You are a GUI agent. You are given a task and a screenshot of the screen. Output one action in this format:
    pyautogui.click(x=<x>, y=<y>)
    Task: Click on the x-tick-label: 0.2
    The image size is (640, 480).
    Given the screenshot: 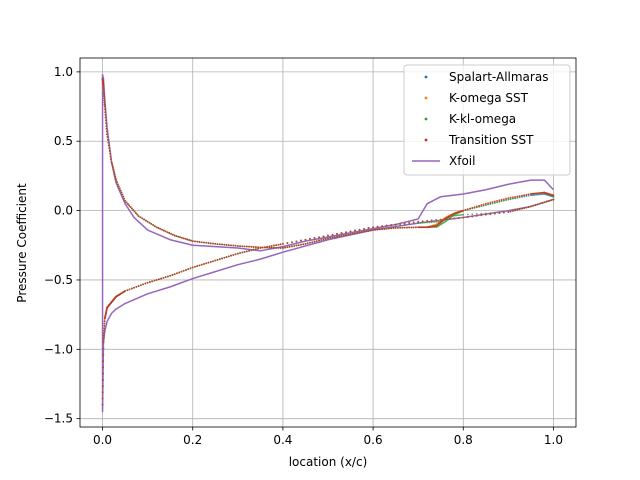 What is the action you would take?
    pyautogui.click(x=192, y=440)
    